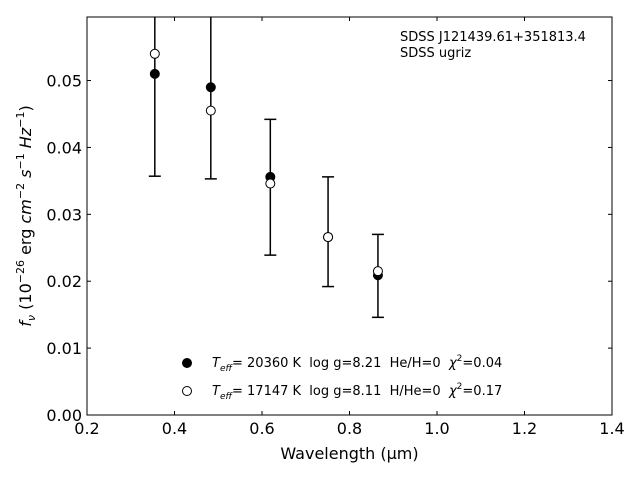 The image size is (640, 480). Describe the element at coordinates (64, 147) in the screenshot. I see `y-tick-label: 0.04` at that location.